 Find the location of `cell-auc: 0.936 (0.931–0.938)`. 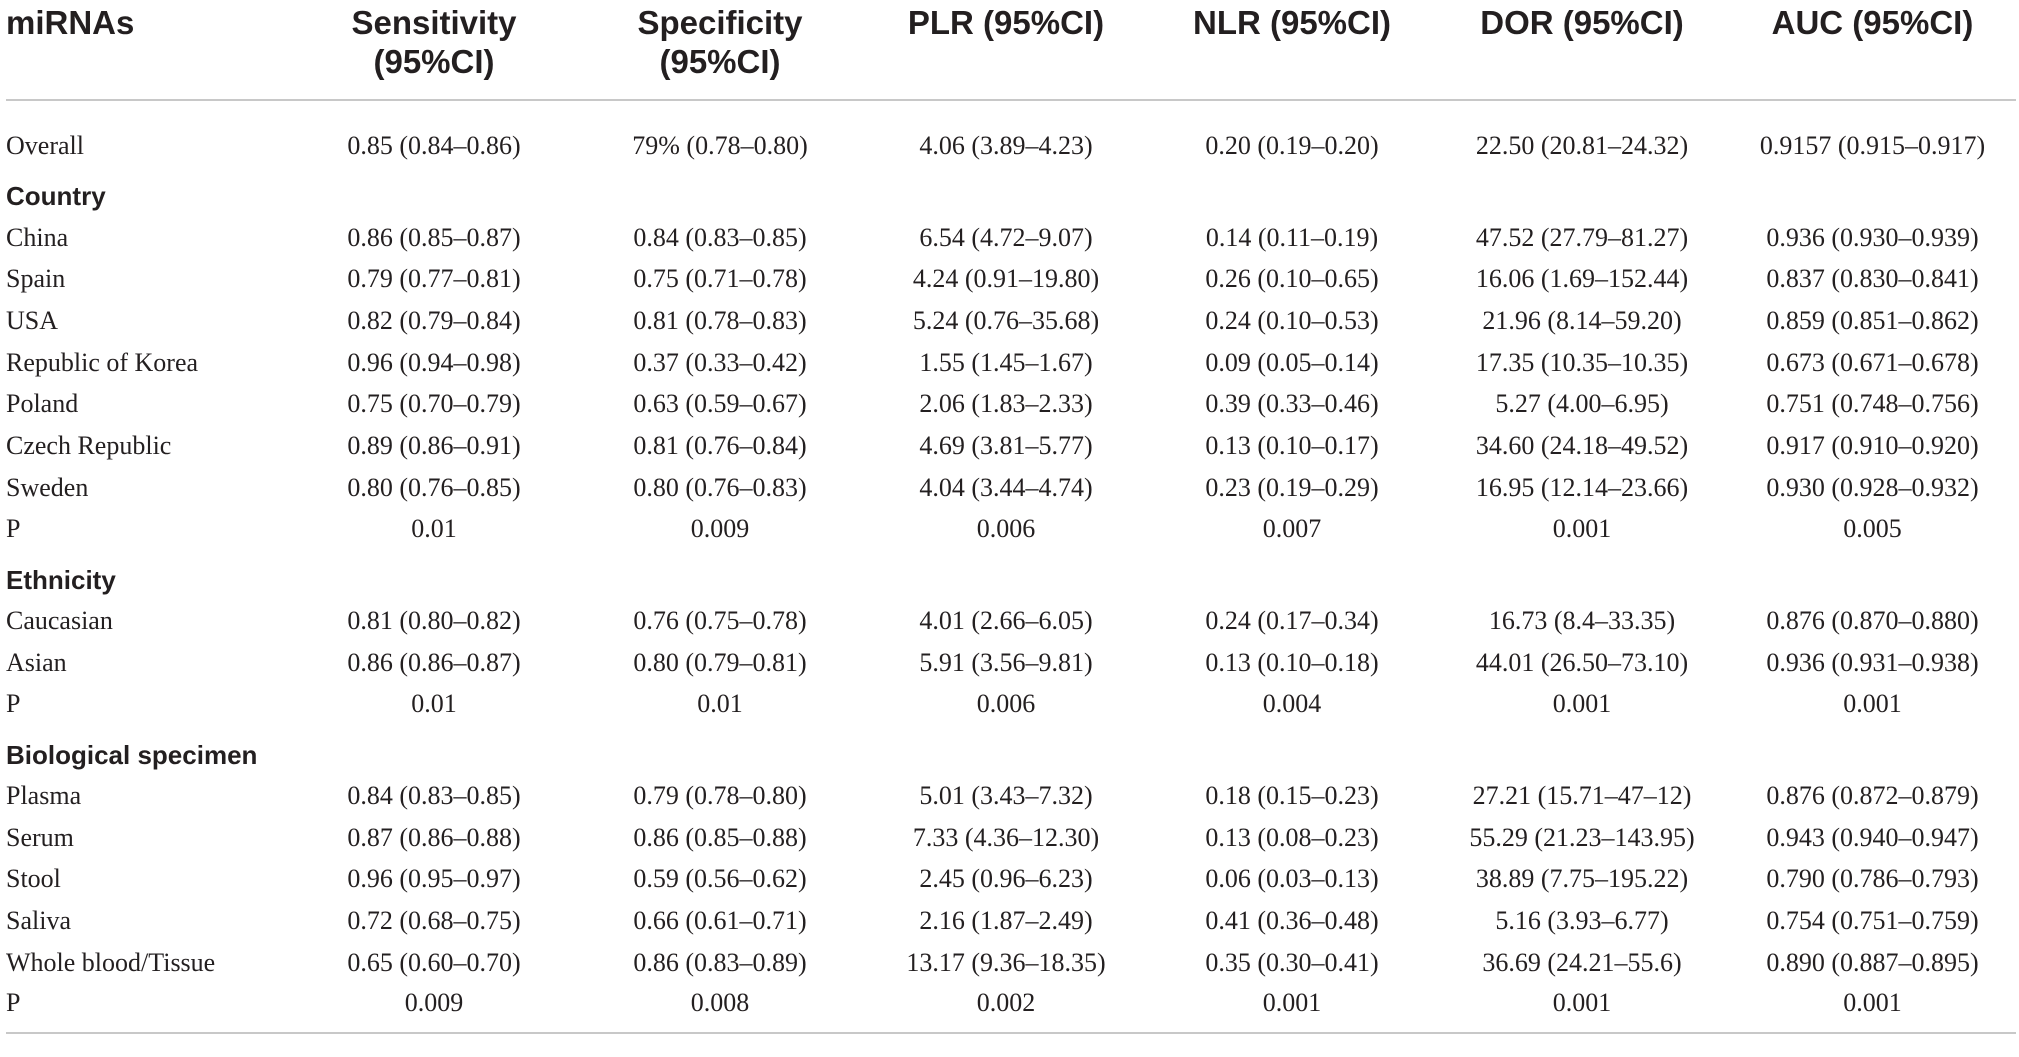

cell-auc: 0.936 (0.931–0.938) is located at coordinates (1872, 662).